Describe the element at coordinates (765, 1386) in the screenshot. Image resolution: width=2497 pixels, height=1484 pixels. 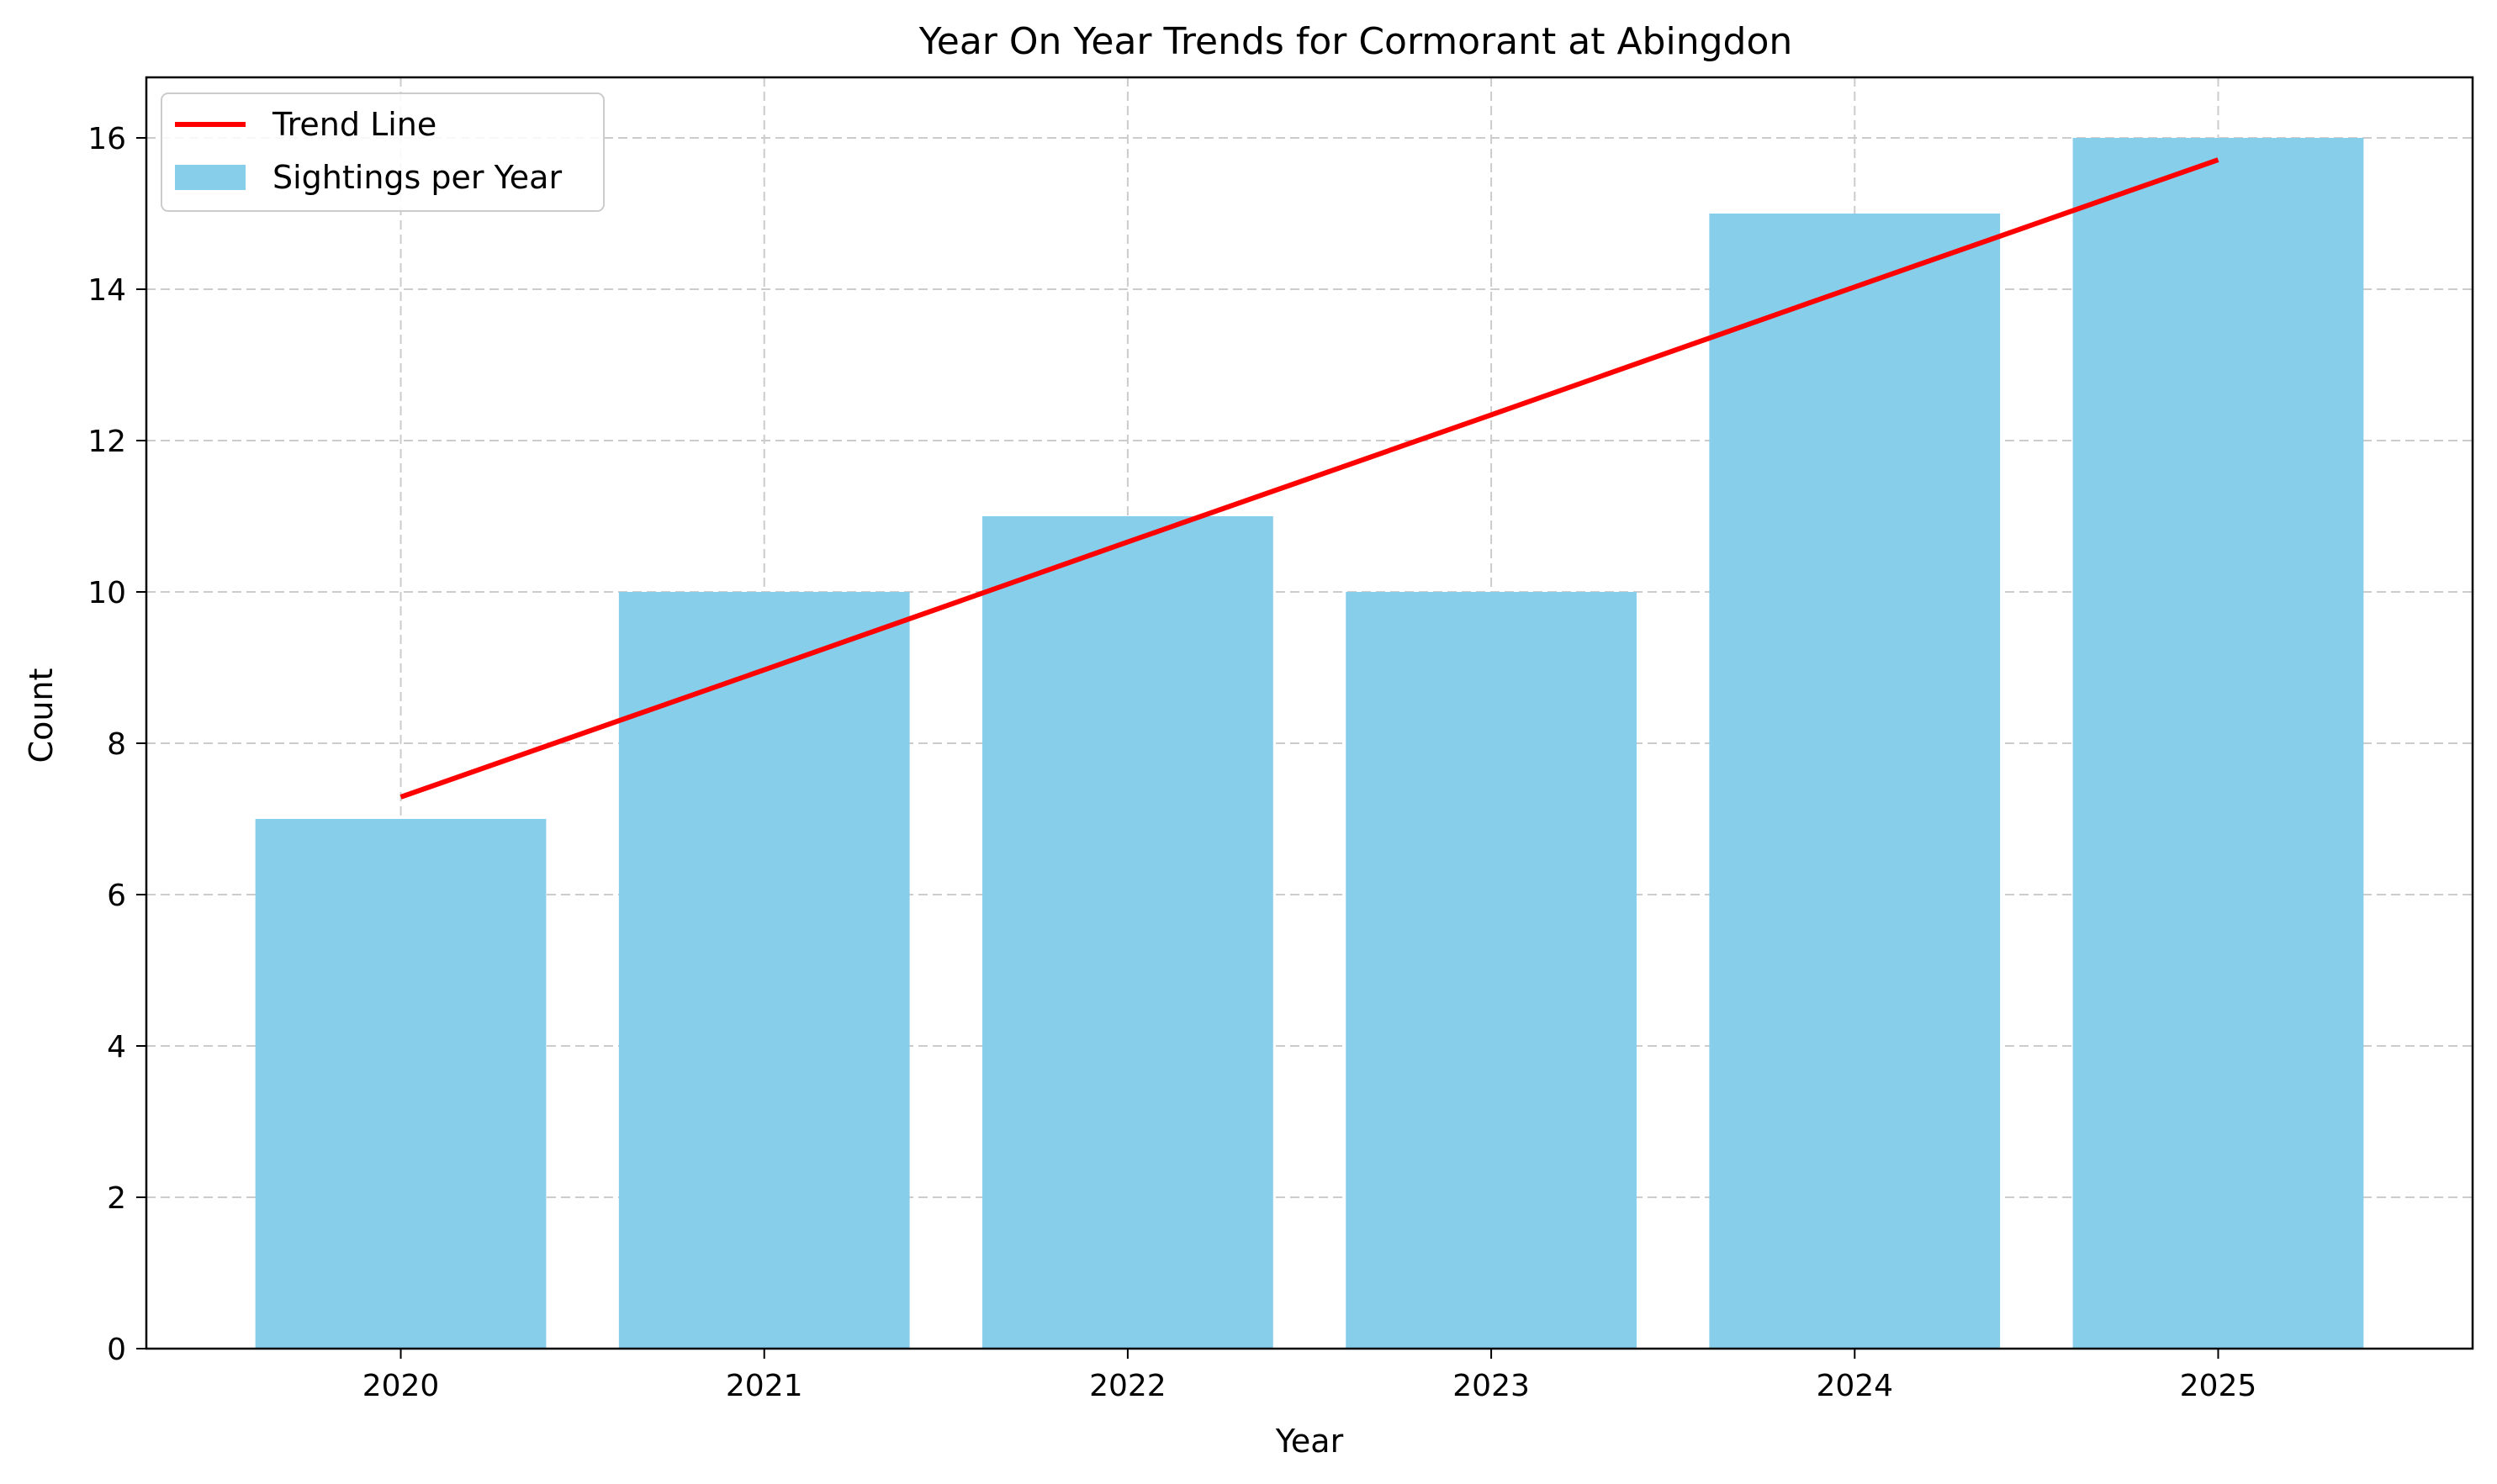
I see `x-tick-label: 2021` at that location.